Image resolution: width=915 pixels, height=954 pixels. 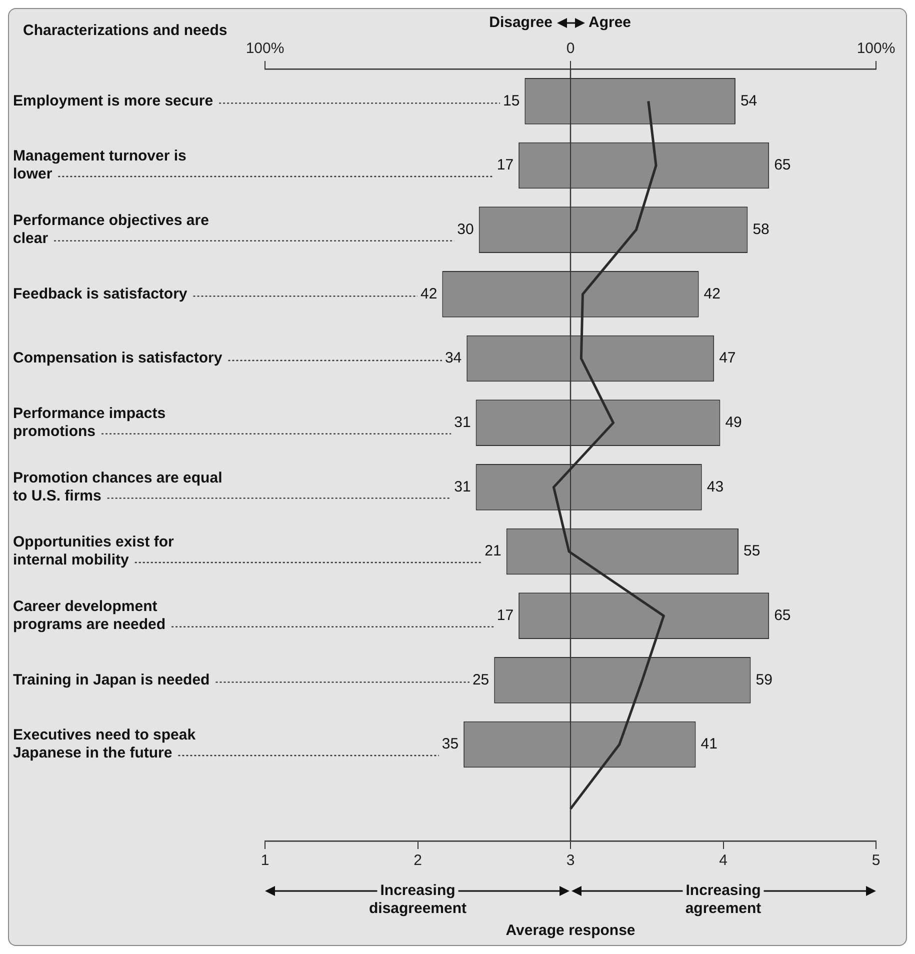 I want to click on y-tick-label: Employment is more secure, so click(x=113, y=101).